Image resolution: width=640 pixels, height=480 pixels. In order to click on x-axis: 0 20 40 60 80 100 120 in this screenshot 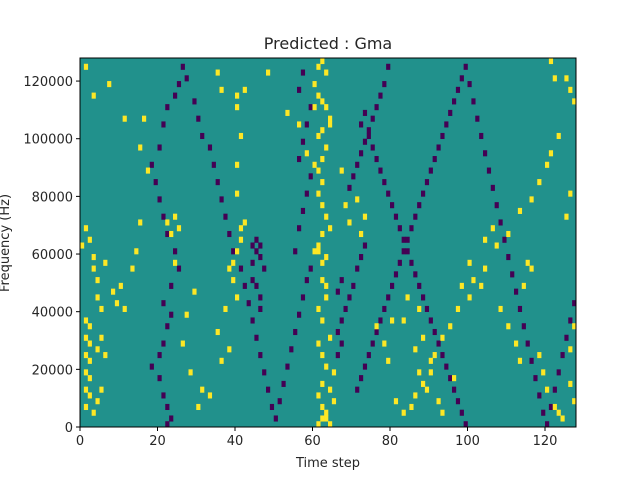, I will do `click(317, 438)`.